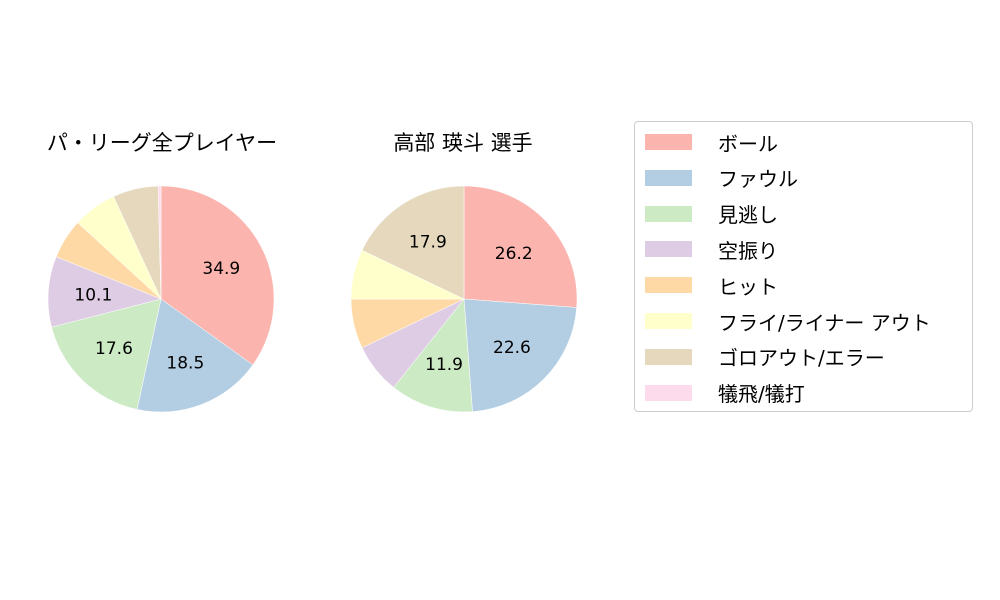  I want to click on legend-label: ボール, so click(748, 143).